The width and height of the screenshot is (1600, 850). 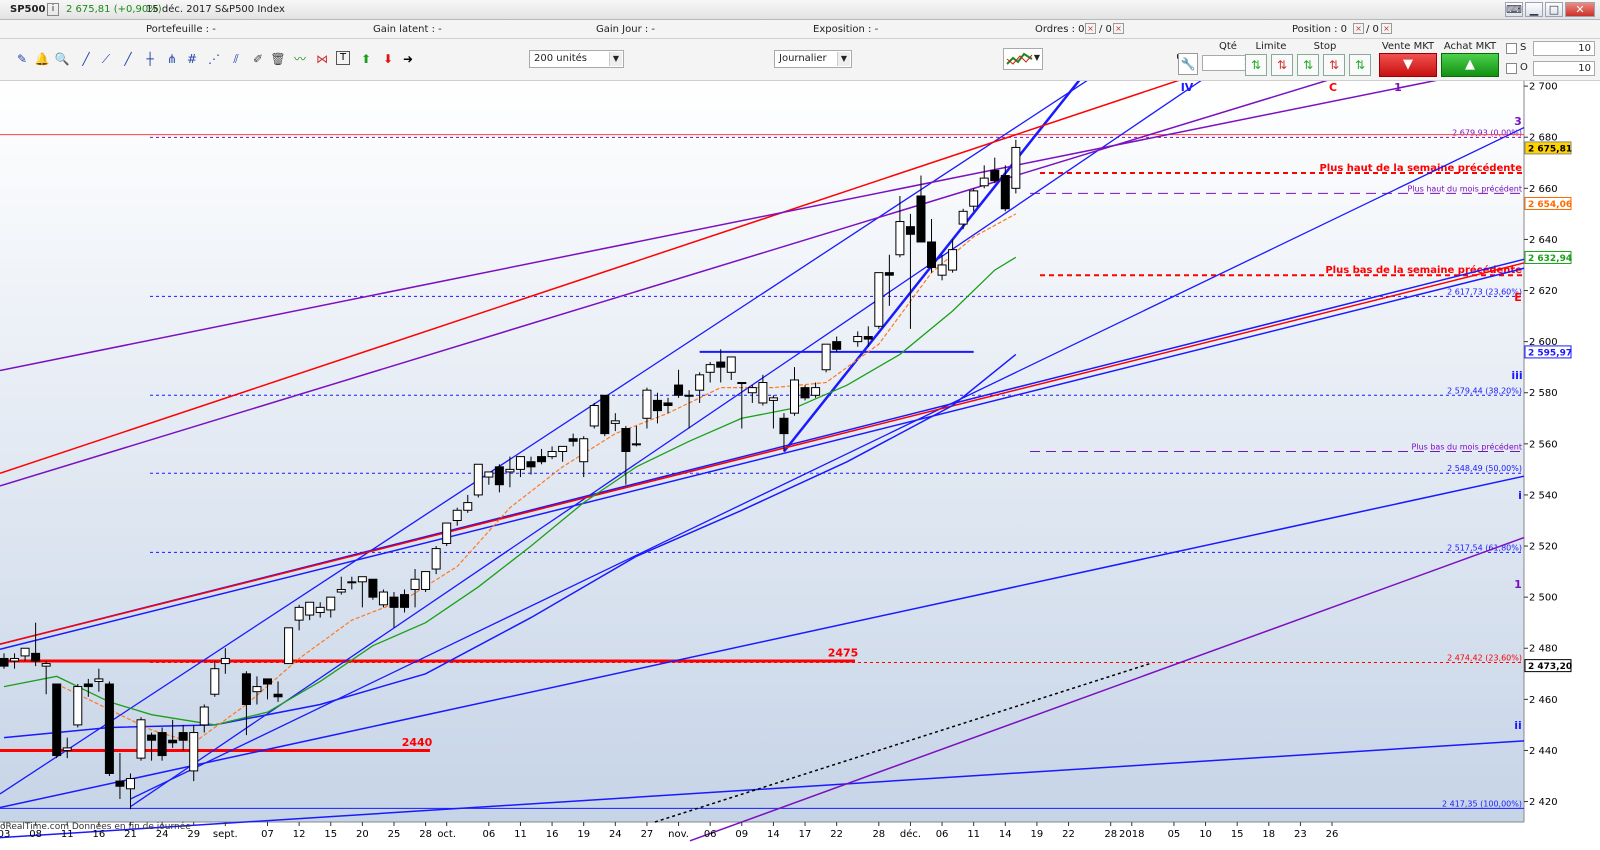 What do you see at coordinates (1550, 259) in the screenshot?
I see `price-tag-label: 2 632,94` at bounding box center [1550, 259].